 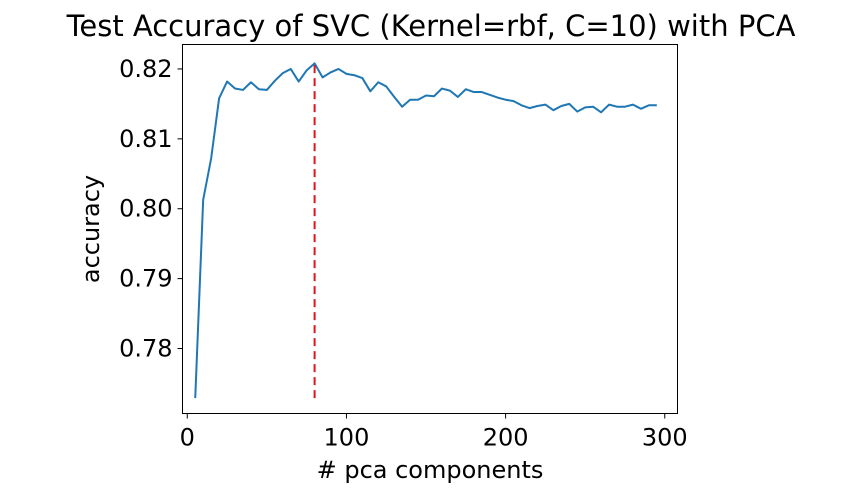 What do you see at coordinates (145, 139) in the screenshot?
I see `y-tick-label: 0.81` at bounding box center [145, 139].